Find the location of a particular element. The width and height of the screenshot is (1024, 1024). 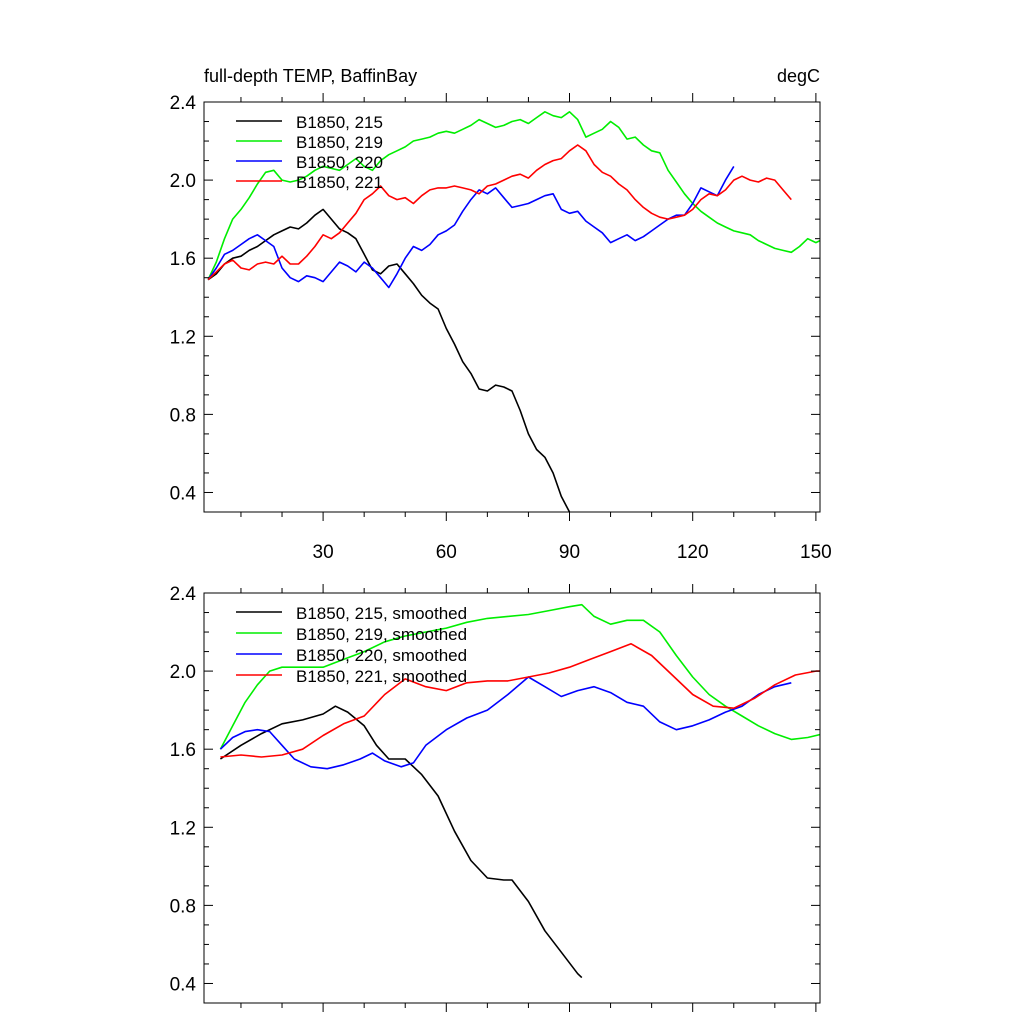

x-tick-label: 120 is located at coordinates (693, 552).